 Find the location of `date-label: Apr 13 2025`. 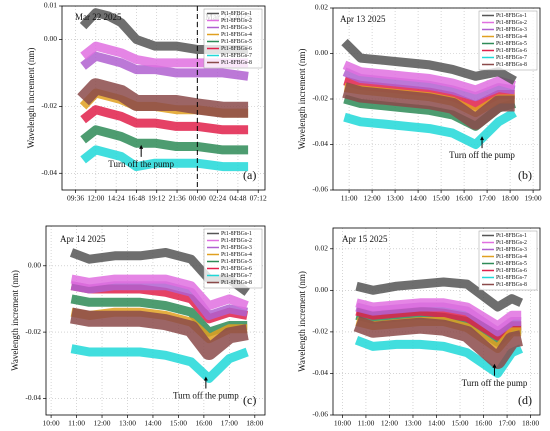

date-label: Apr 13 2025 is located at coordinates (363, 19).